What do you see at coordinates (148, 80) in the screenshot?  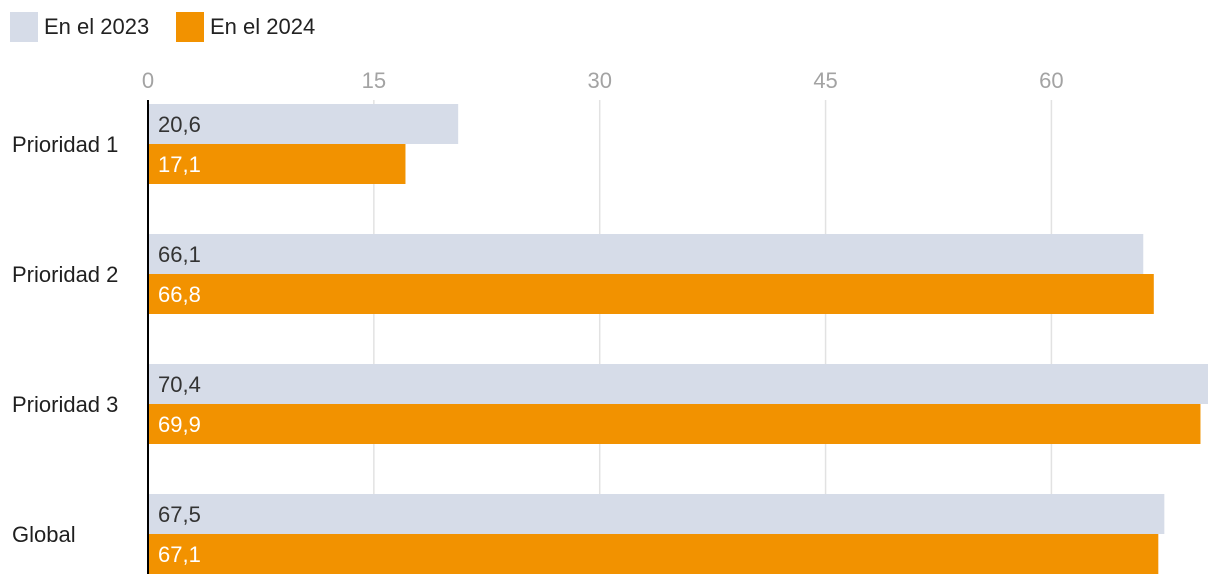 I see `x-tick-label: 0` at bounding box center [148, 80].